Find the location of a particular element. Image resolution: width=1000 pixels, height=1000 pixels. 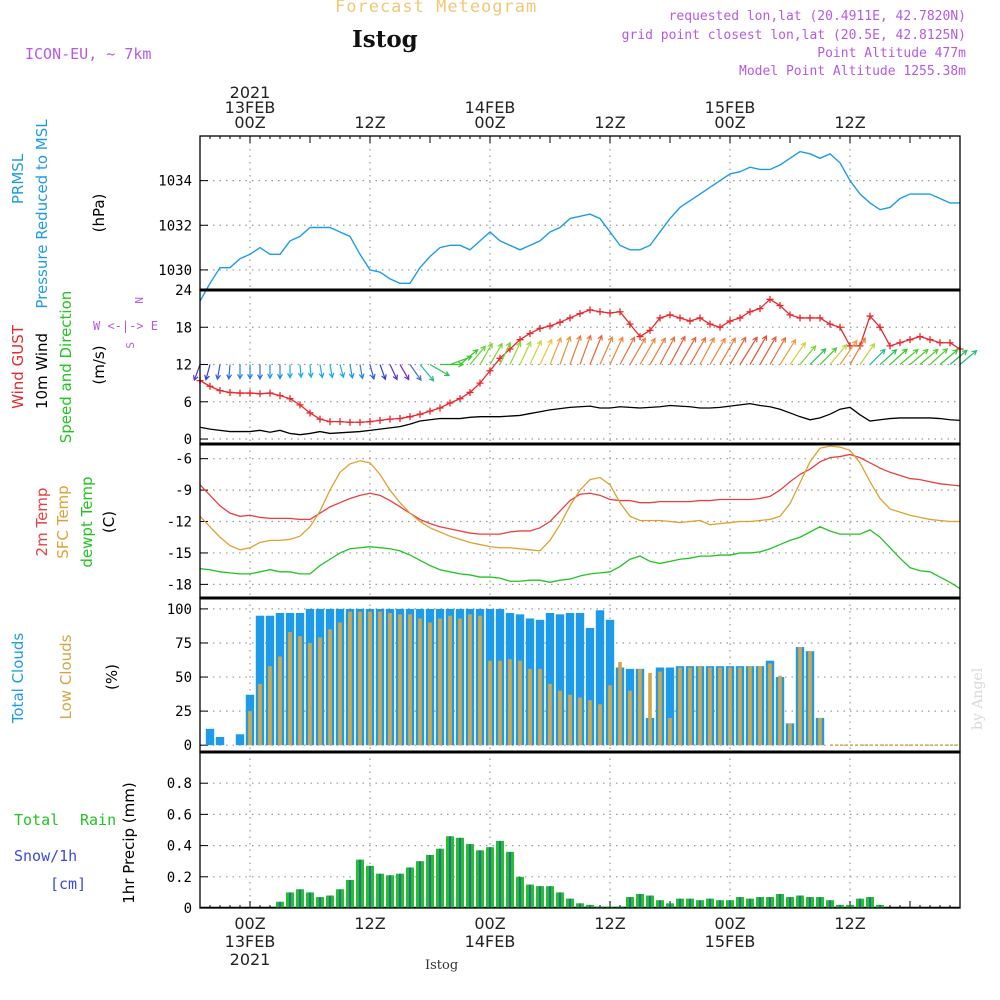

y-tick-label: 0.6 is located at coordinates (179, 815).